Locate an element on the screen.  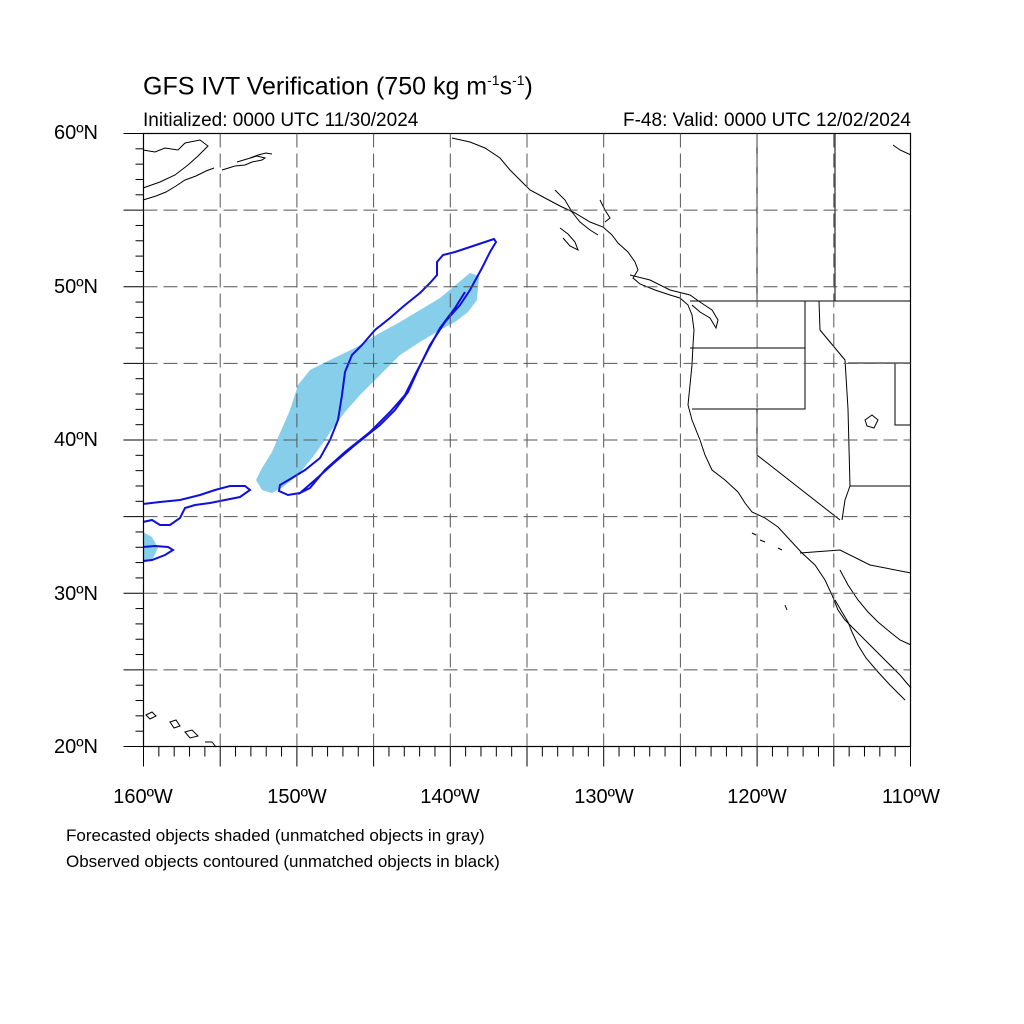
lon-label-160w: 160ºW is located at coordinates (143, 797).